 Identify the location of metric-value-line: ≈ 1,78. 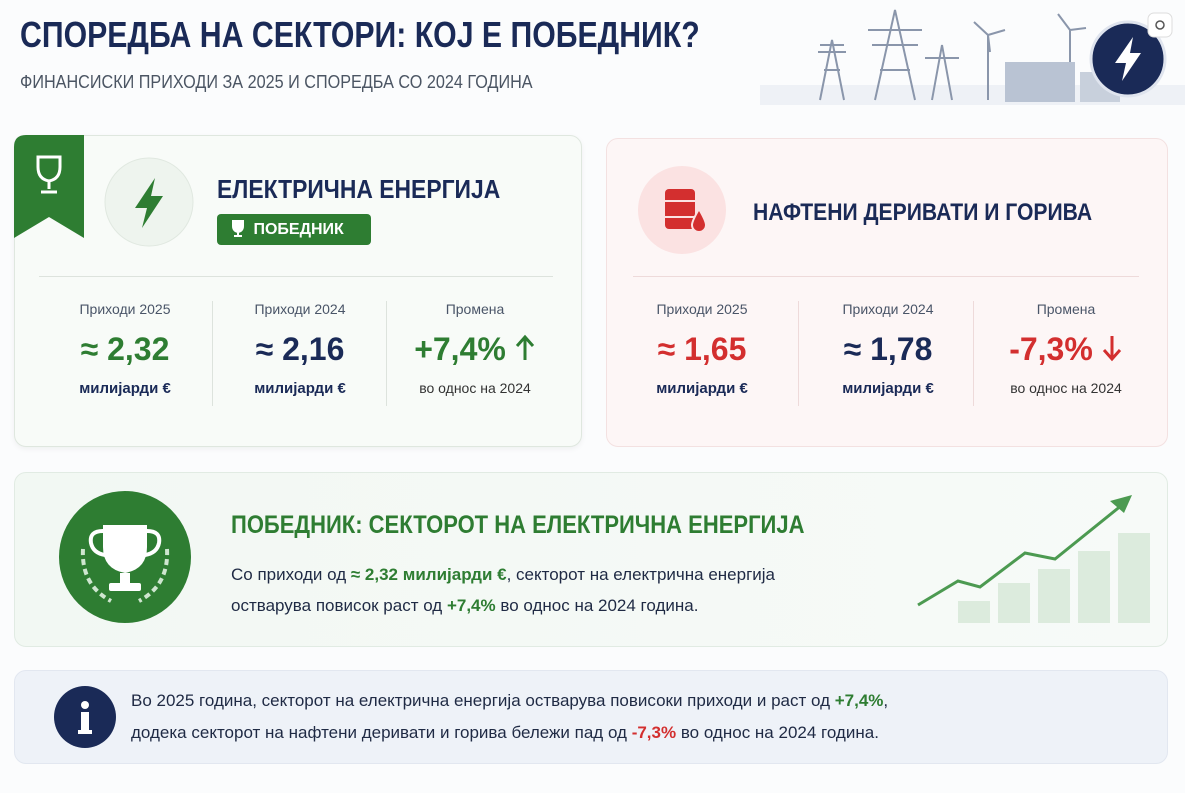
(888, 349).